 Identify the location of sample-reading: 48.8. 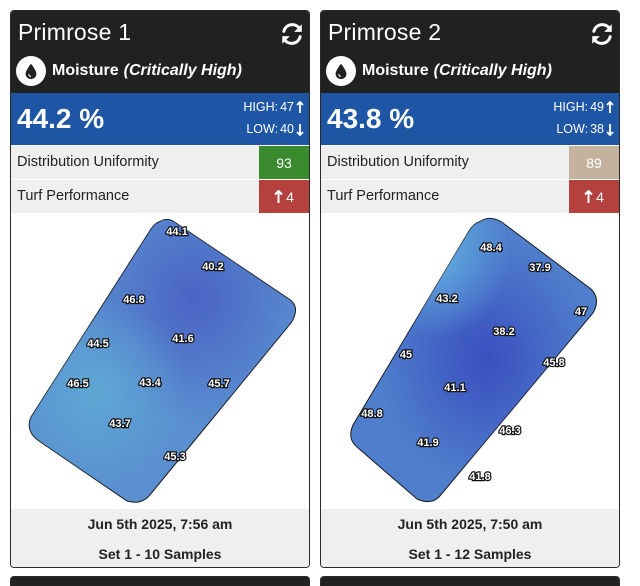
(371, 414).